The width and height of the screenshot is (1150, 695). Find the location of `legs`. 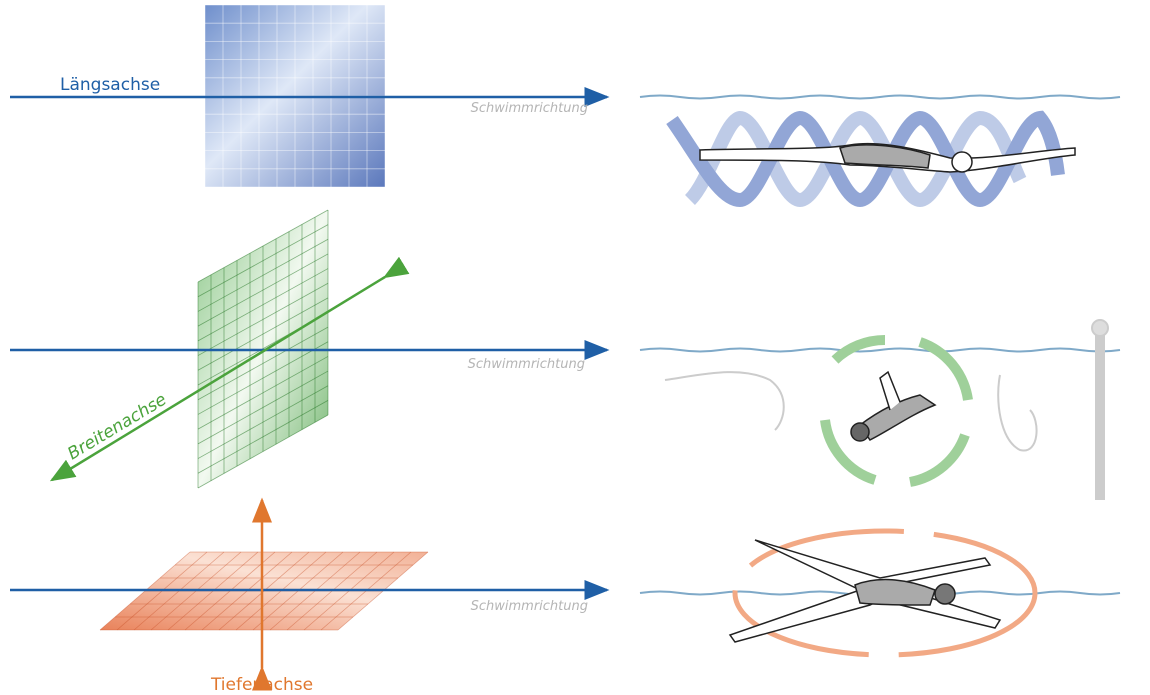

legs is located at coordinates (890, 390).